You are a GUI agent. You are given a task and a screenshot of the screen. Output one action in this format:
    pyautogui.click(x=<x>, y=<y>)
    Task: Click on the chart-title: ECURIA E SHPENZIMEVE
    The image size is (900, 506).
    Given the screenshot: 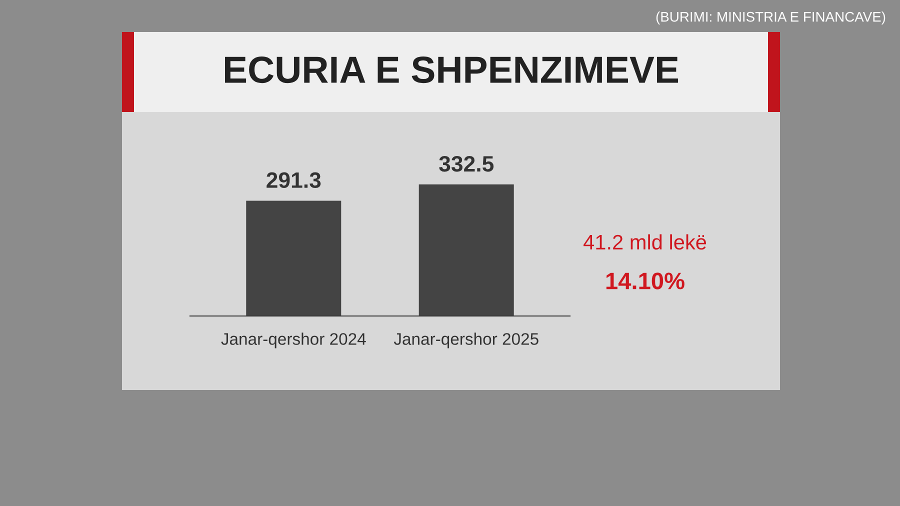 What is the action you would take?
    pyautogui.click(x=451, y=70)
    